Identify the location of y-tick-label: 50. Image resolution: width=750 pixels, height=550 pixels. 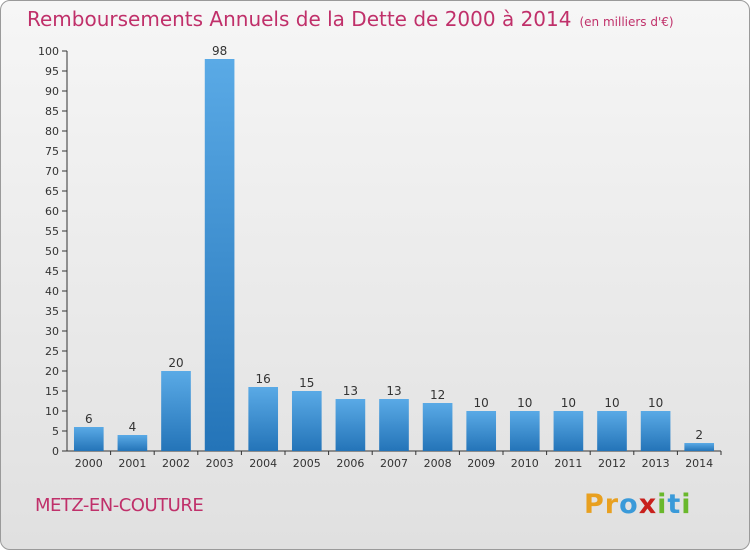
(52, 251).